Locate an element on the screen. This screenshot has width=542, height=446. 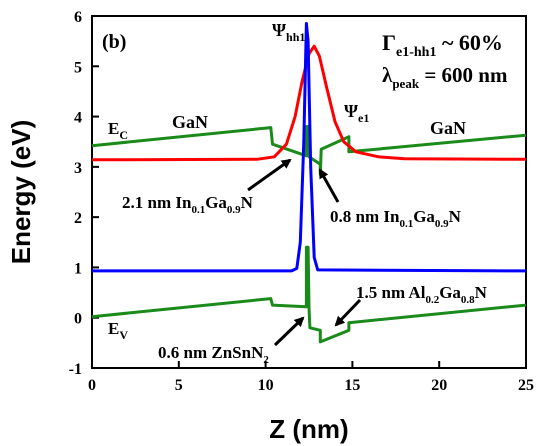
ingan-21-e: N is located at coordinates (247, 202).